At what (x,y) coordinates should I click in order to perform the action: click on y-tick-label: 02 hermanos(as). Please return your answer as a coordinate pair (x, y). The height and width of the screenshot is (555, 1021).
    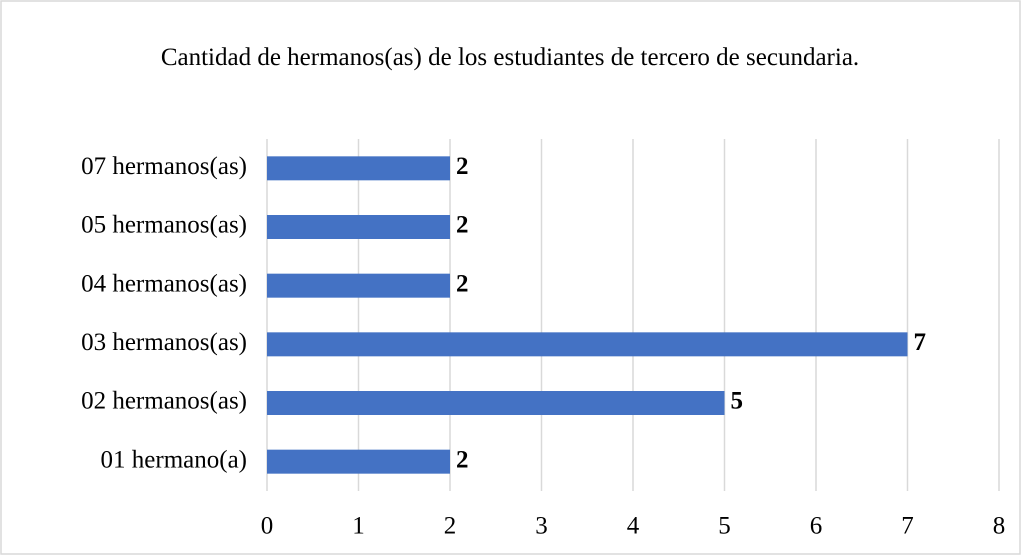
    Looking at the image, I should click on (164, 401).